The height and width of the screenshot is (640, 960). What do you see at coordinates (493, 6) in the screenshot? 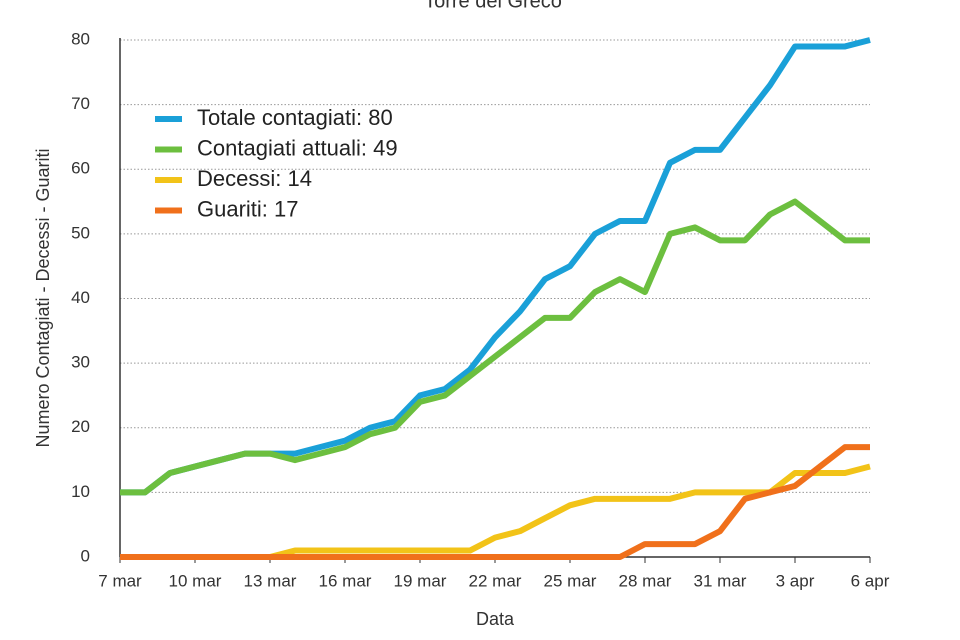
I see `chart-title: Torre del Greco` at bounding box center [493, 6].